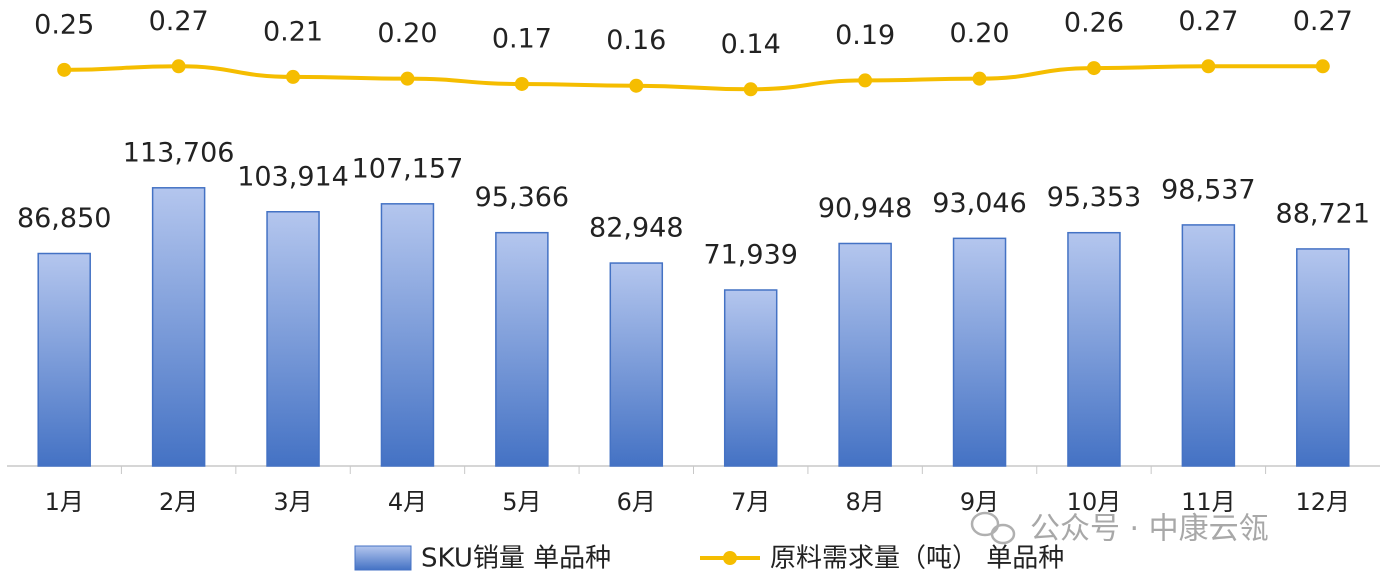  What do you see at coordinates (693, 78) in the screenshot?
I see `line` at bounding box center [693, 78].